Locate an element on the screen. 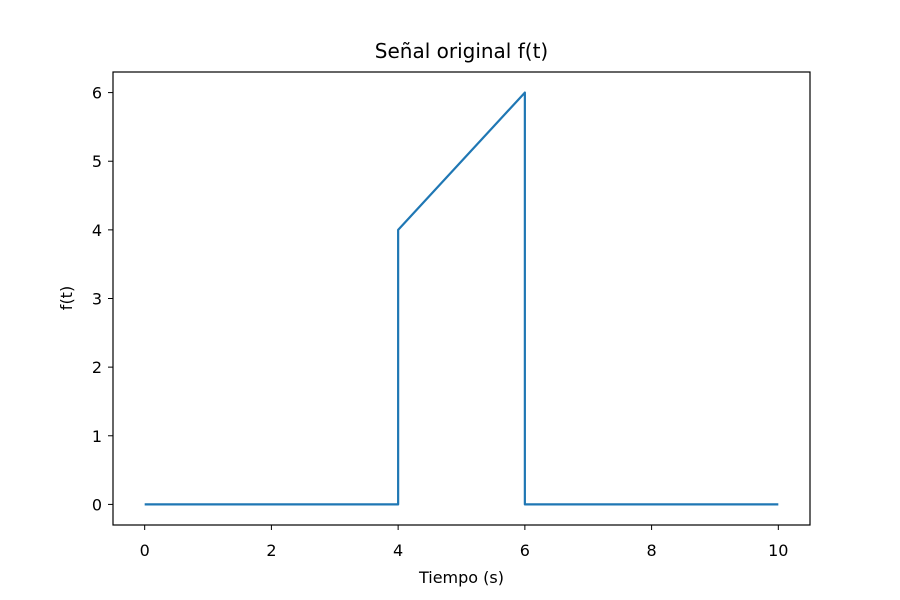 The height and width of the screenshot is (600, 900). x-tick-label: 4 is located at coordinates (398, 550).